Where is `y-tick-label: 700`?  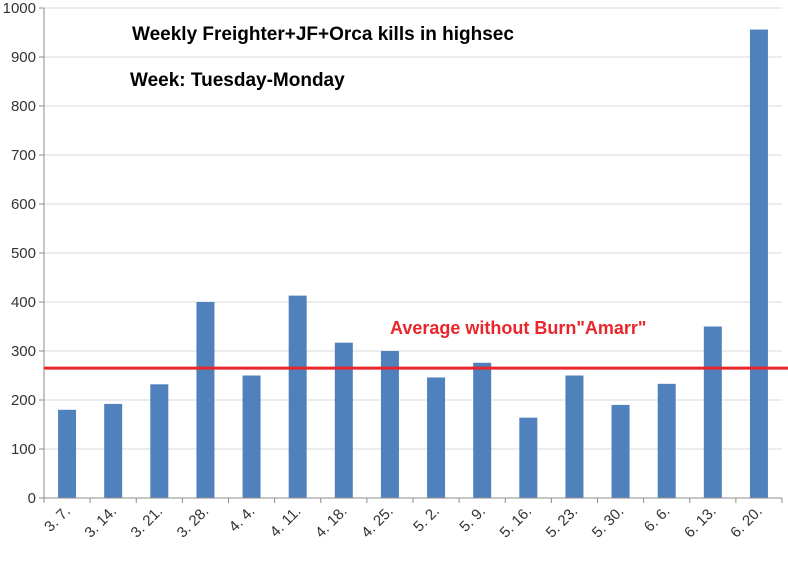
y-tick-label: 700 is located at coordinates (23, 155).